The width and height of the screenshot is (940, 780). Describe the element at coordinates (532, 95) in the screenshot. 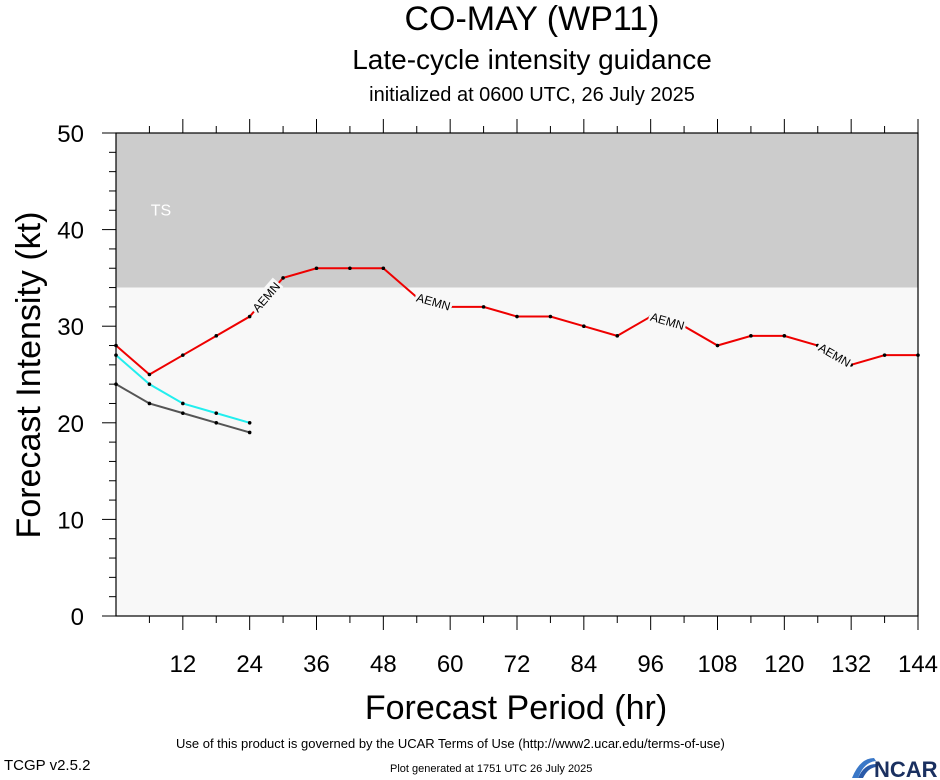

I see `init-time-line: initialized at 0600 UTC, 26 July 2025` at that location.